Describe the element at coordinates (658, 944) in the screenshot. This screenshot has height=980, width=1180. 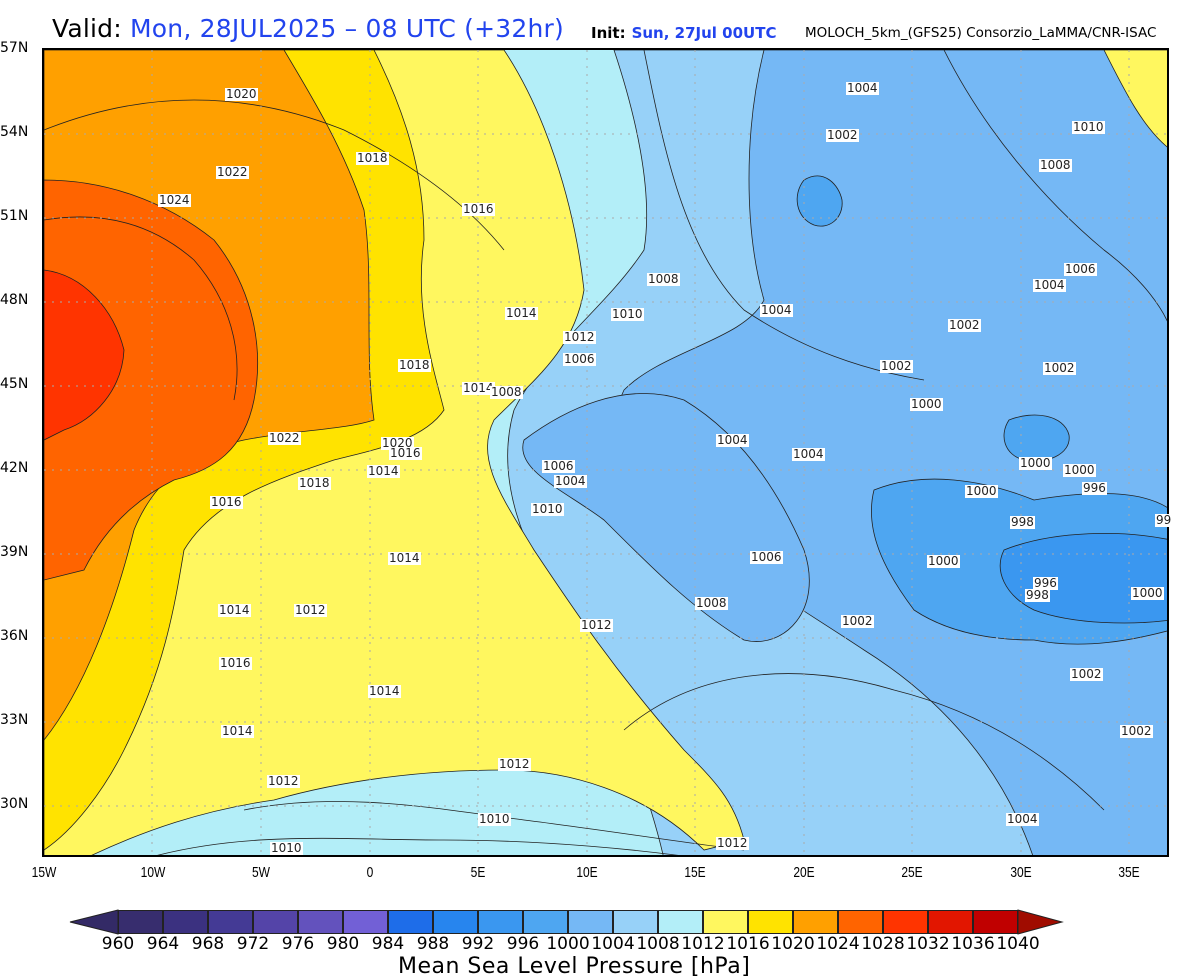
I see `colorbar-tick-label: 1008` at that location.